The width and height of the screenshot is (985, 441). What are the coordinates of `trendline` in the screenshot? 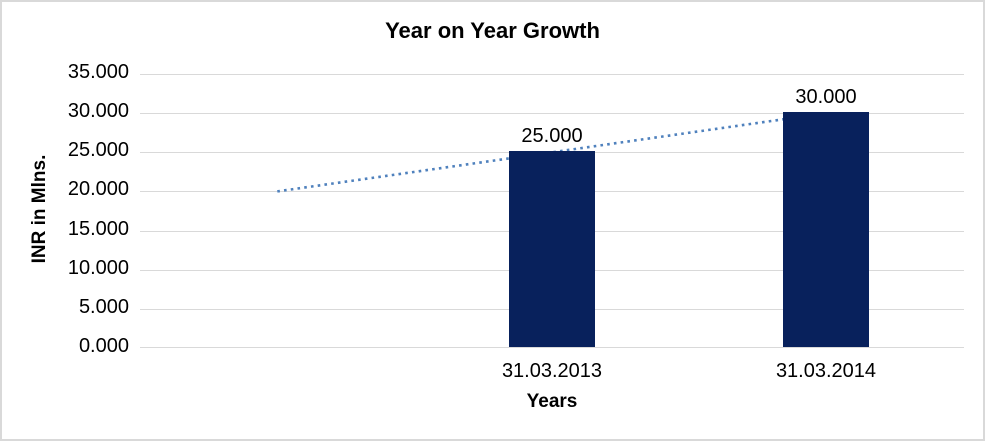 It's located at (552, 152).